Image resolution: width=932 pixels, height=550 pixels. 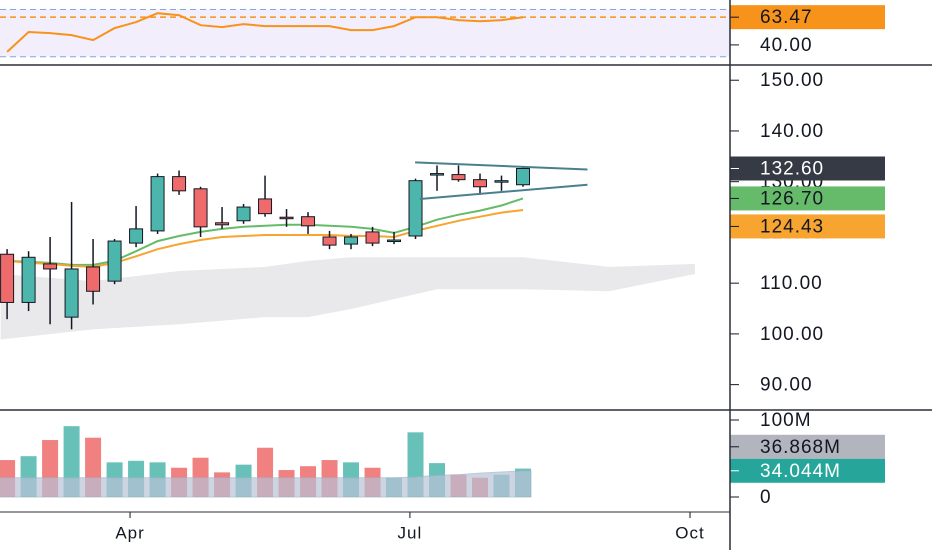 I want to click on price-tag-label: 132.60, so click(x=792, y=169).